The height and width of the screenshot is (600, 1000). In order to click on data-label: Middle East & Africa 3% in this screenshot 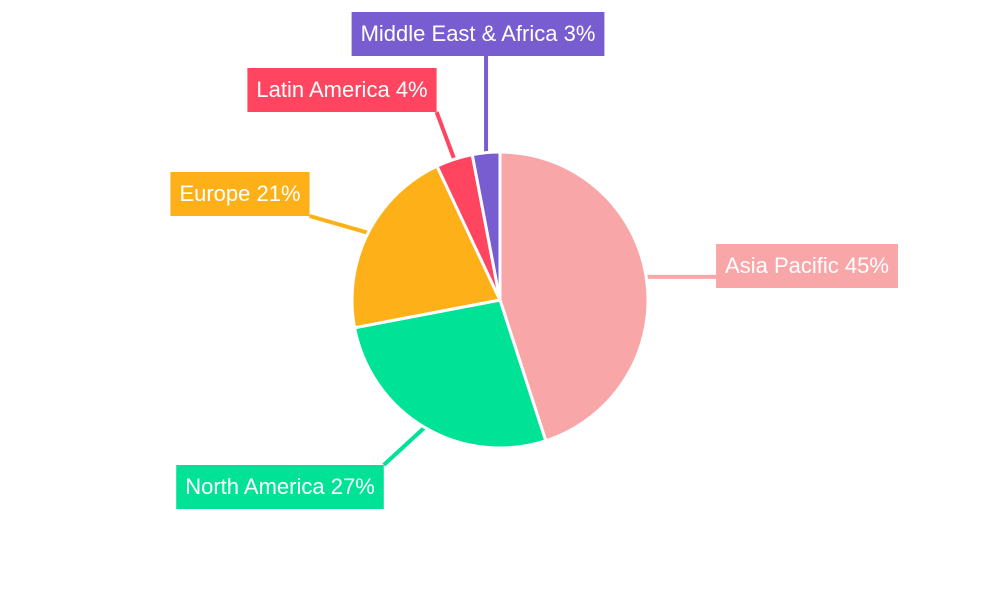, I will do `click(478, 34)`.